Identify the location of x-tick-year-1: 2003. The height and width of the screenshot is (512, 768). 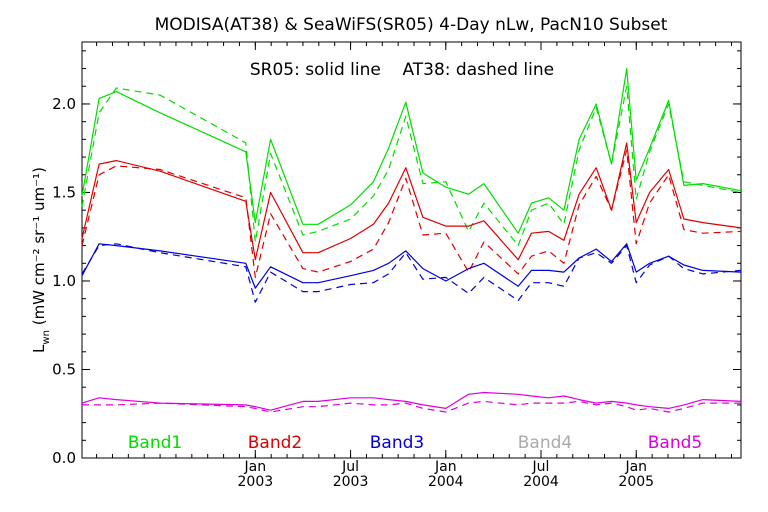
(351, 482).